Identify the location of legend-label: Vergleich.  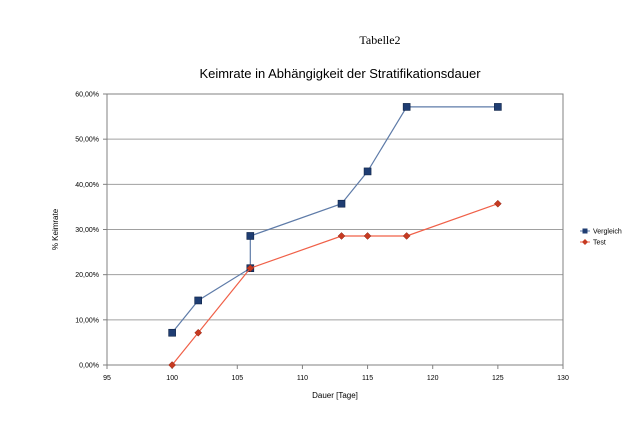
(607, 232).